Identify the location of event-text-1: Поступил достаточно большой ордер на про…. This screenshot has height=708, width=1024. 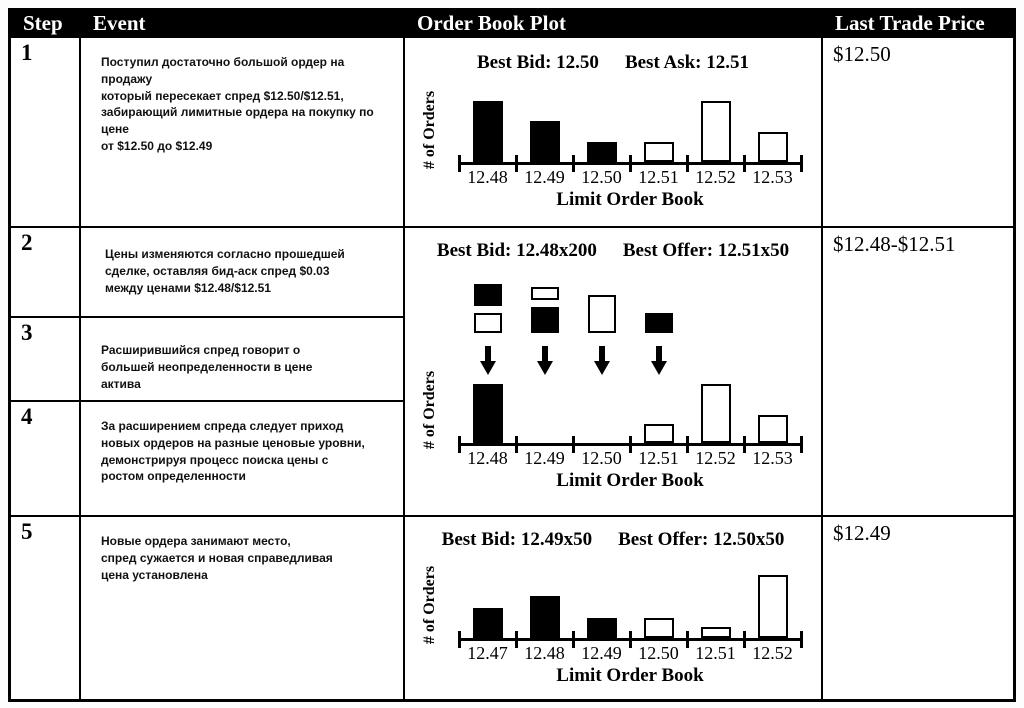
(242, 132).